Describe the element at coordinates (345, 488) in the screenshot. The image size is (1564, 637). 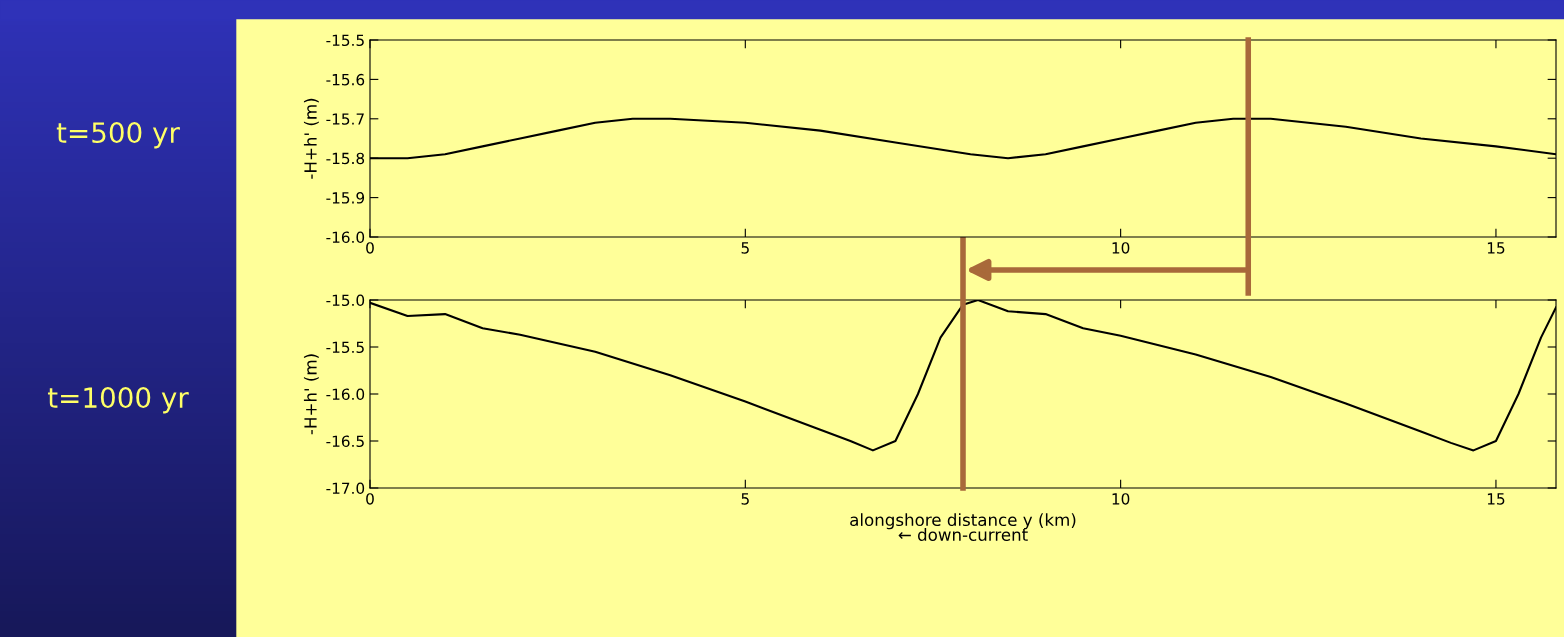
I see `y-tick-label: -17.0` at that location.